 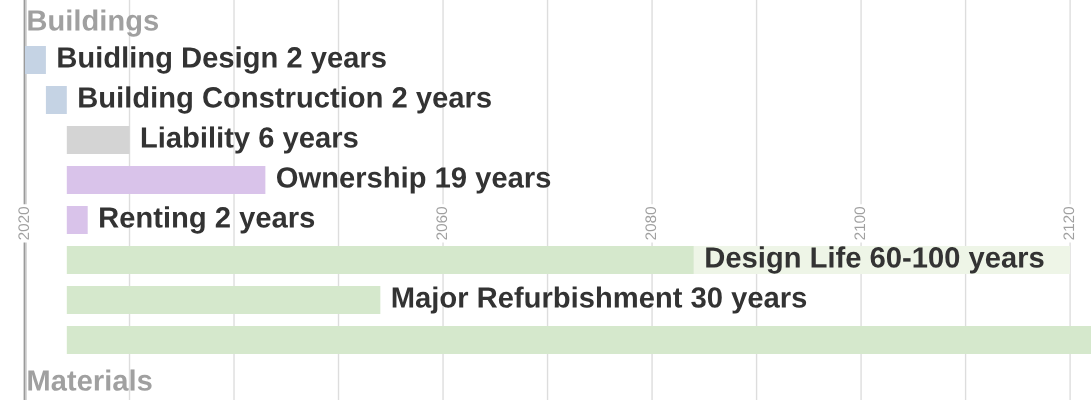 I want to click on x-tick-label: 2100, so click(x=860, y=223).